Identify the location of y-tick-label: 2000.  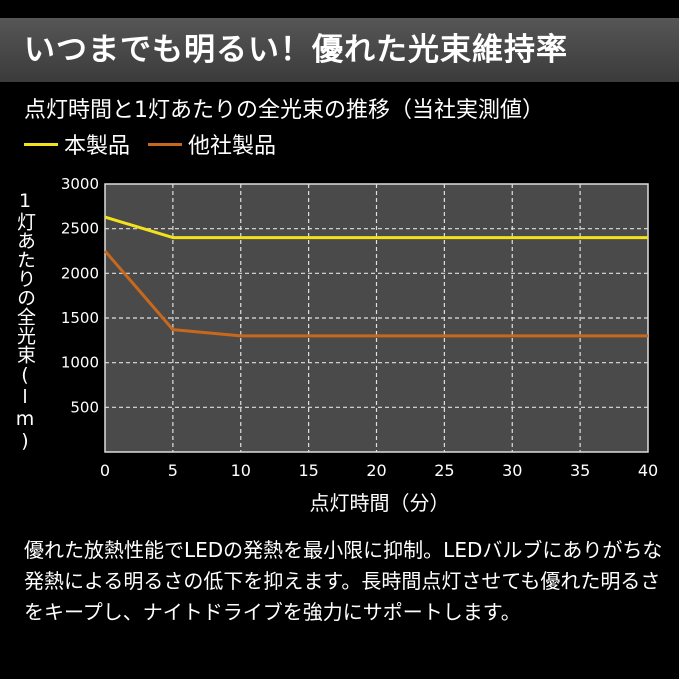
(80, 273).